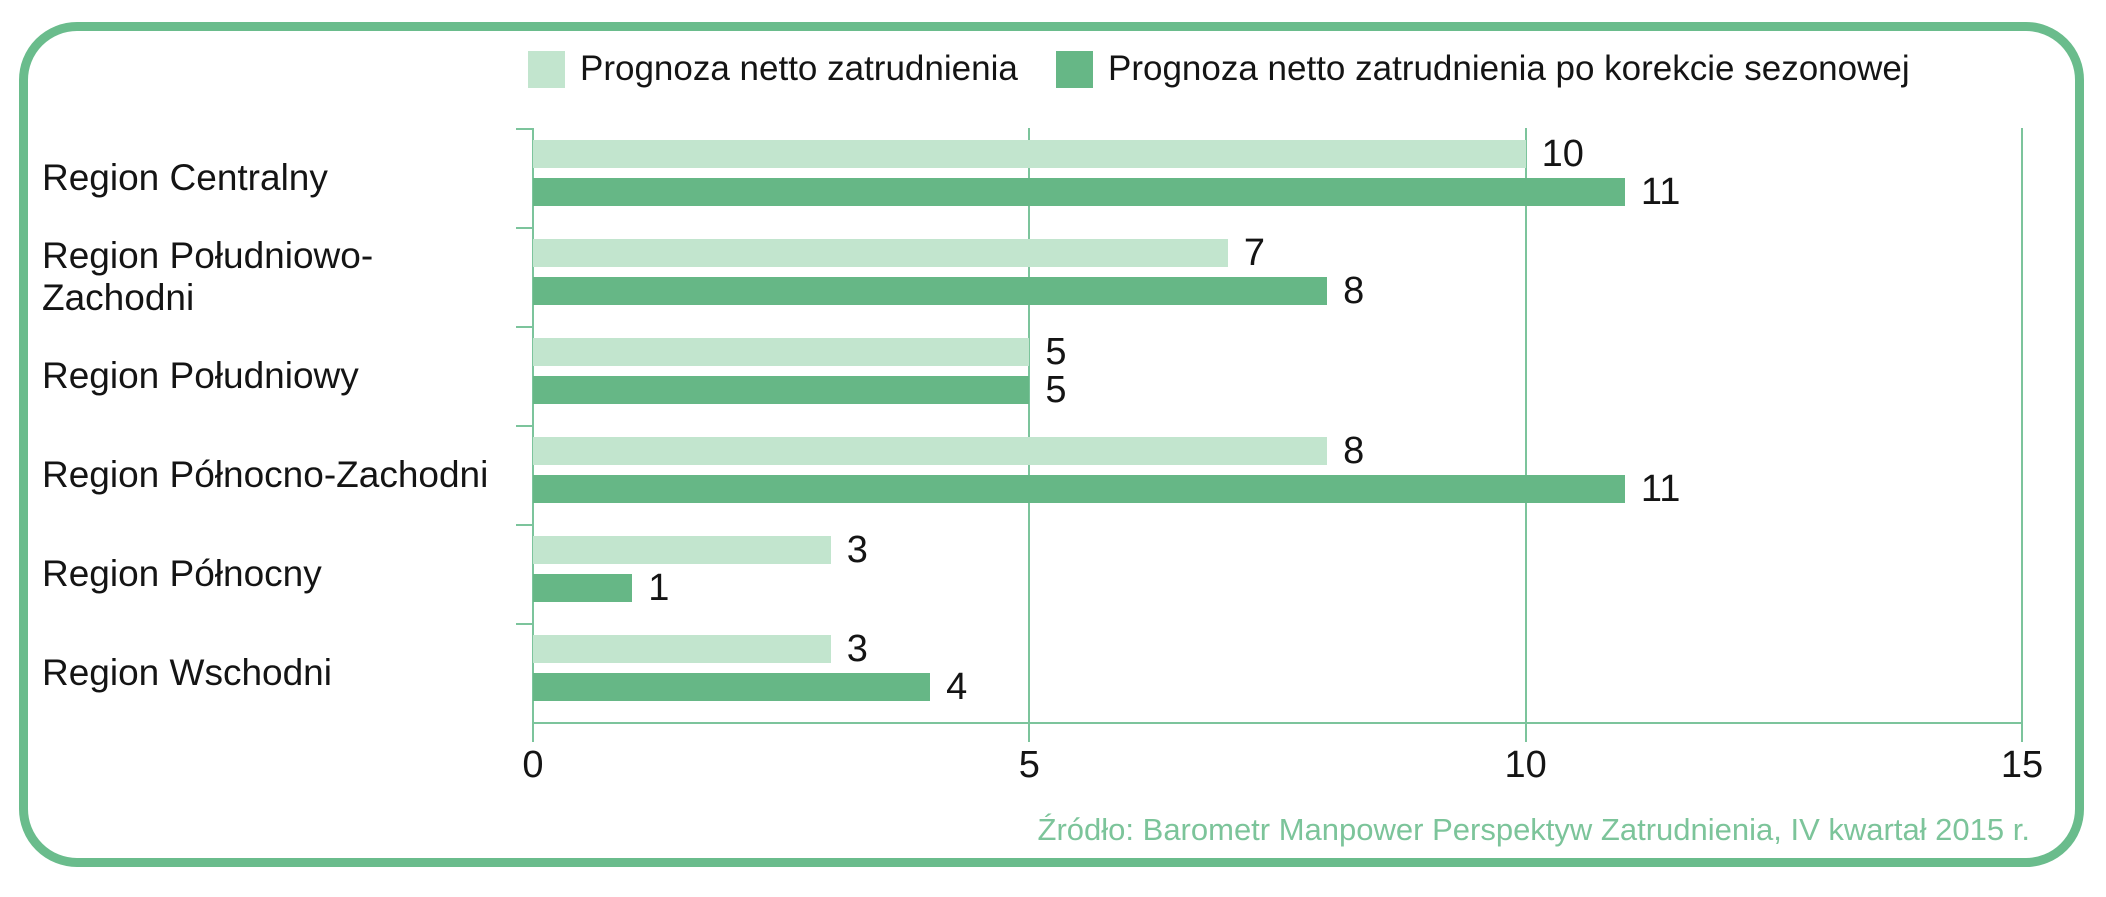 This screenshot has height=897, width=2106. I want to click on legend-item-net-forecast: Prognoza netto zatrudnienia, so click(773, 69).